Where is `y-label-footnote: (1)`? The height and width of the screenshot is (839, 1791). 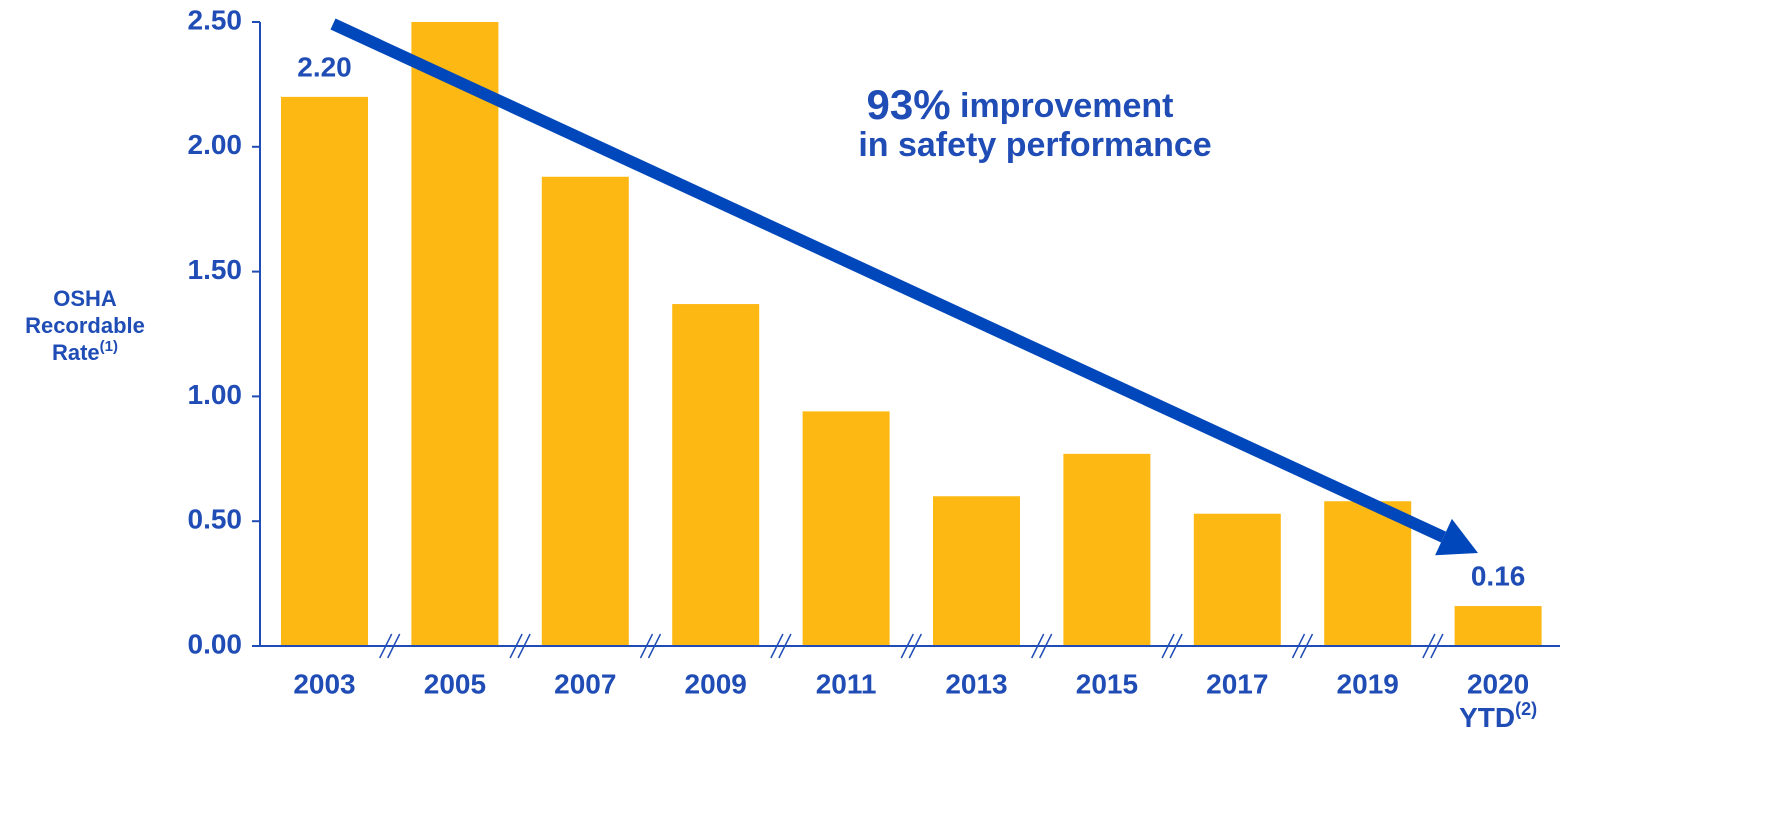 y-label-footnote: (1) is located at coordinates (109, 346).